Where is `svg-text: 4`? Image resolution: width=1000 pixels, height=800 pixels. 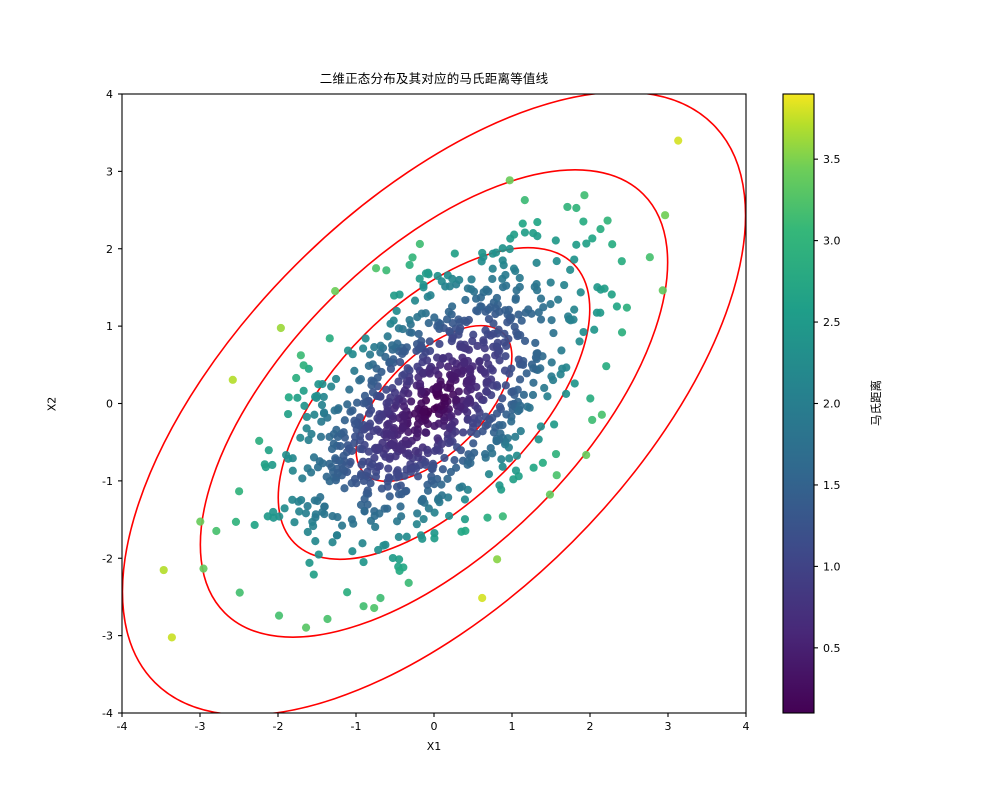
svg-text: 4 is located at coordinates (109, 94).